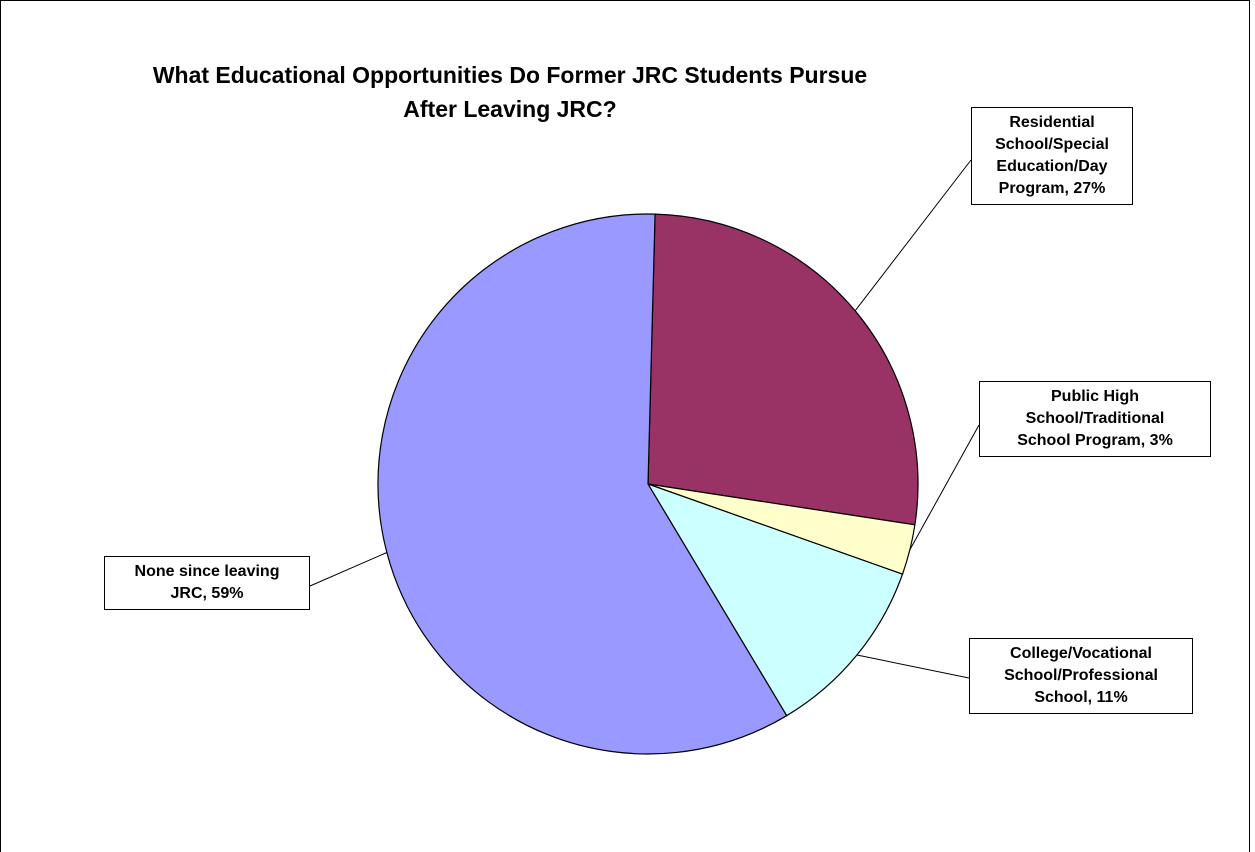 This screenshot has width=1255, height=852. Describe the element at coordinates (207, 583) in the screenshot. I see `label-none-since-leaving: None since leaving JRC, 59%` at that location.